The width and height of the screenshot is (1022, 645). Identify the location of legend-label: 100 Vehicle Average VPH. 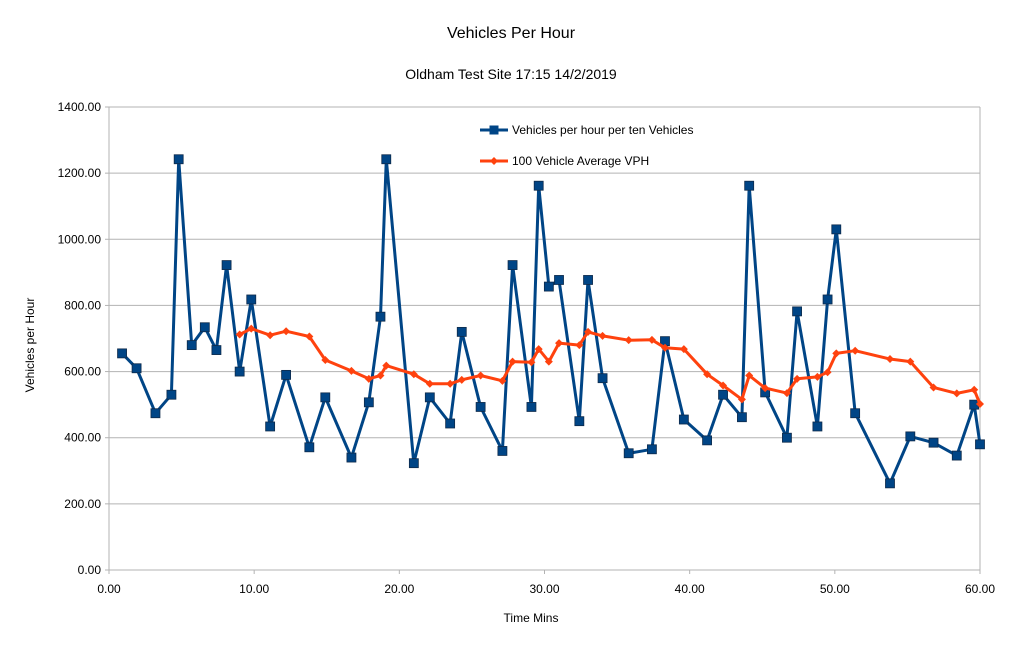
(580, 161).